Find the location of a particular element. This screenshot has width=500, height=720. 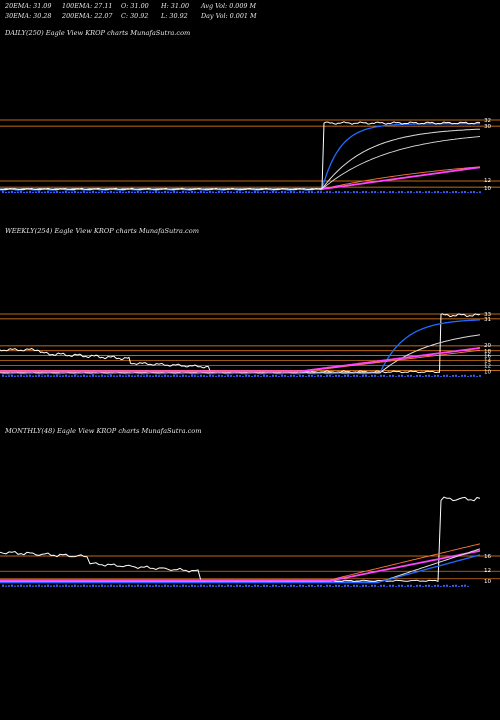

monthly-chart: 16 12 10 is located at coordinates (250, 541).